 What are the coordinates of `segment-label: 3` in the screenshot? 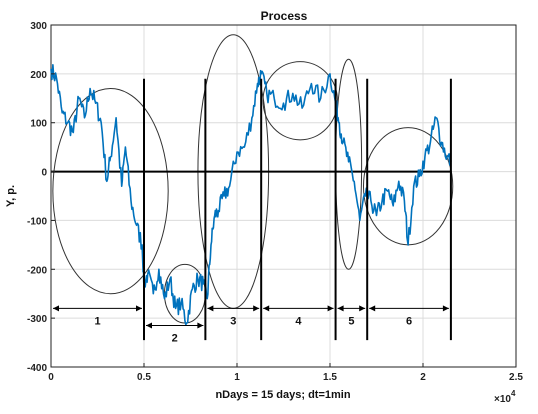 It's located at (233, 321).